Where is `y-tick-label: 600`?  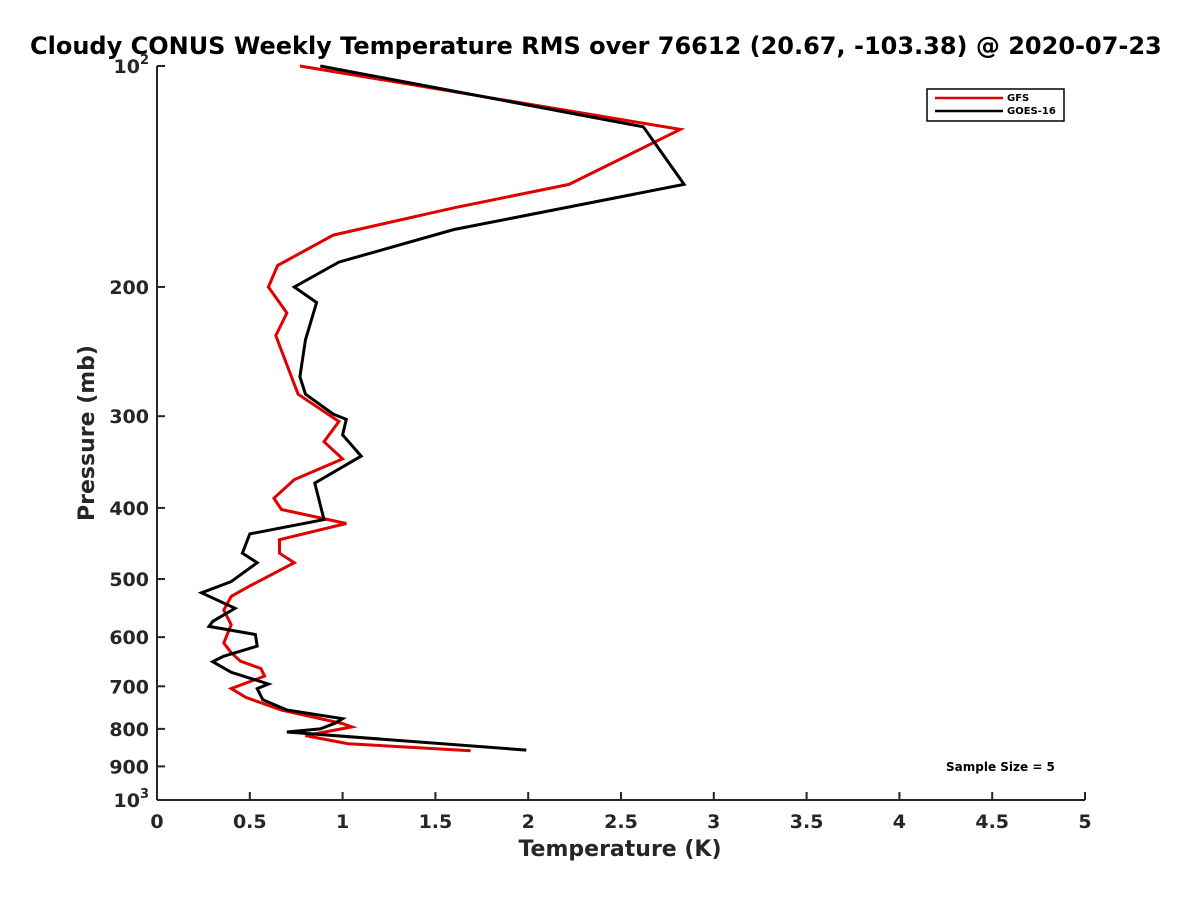
y-tick-label: 600 is located at coordinates (129, 638).